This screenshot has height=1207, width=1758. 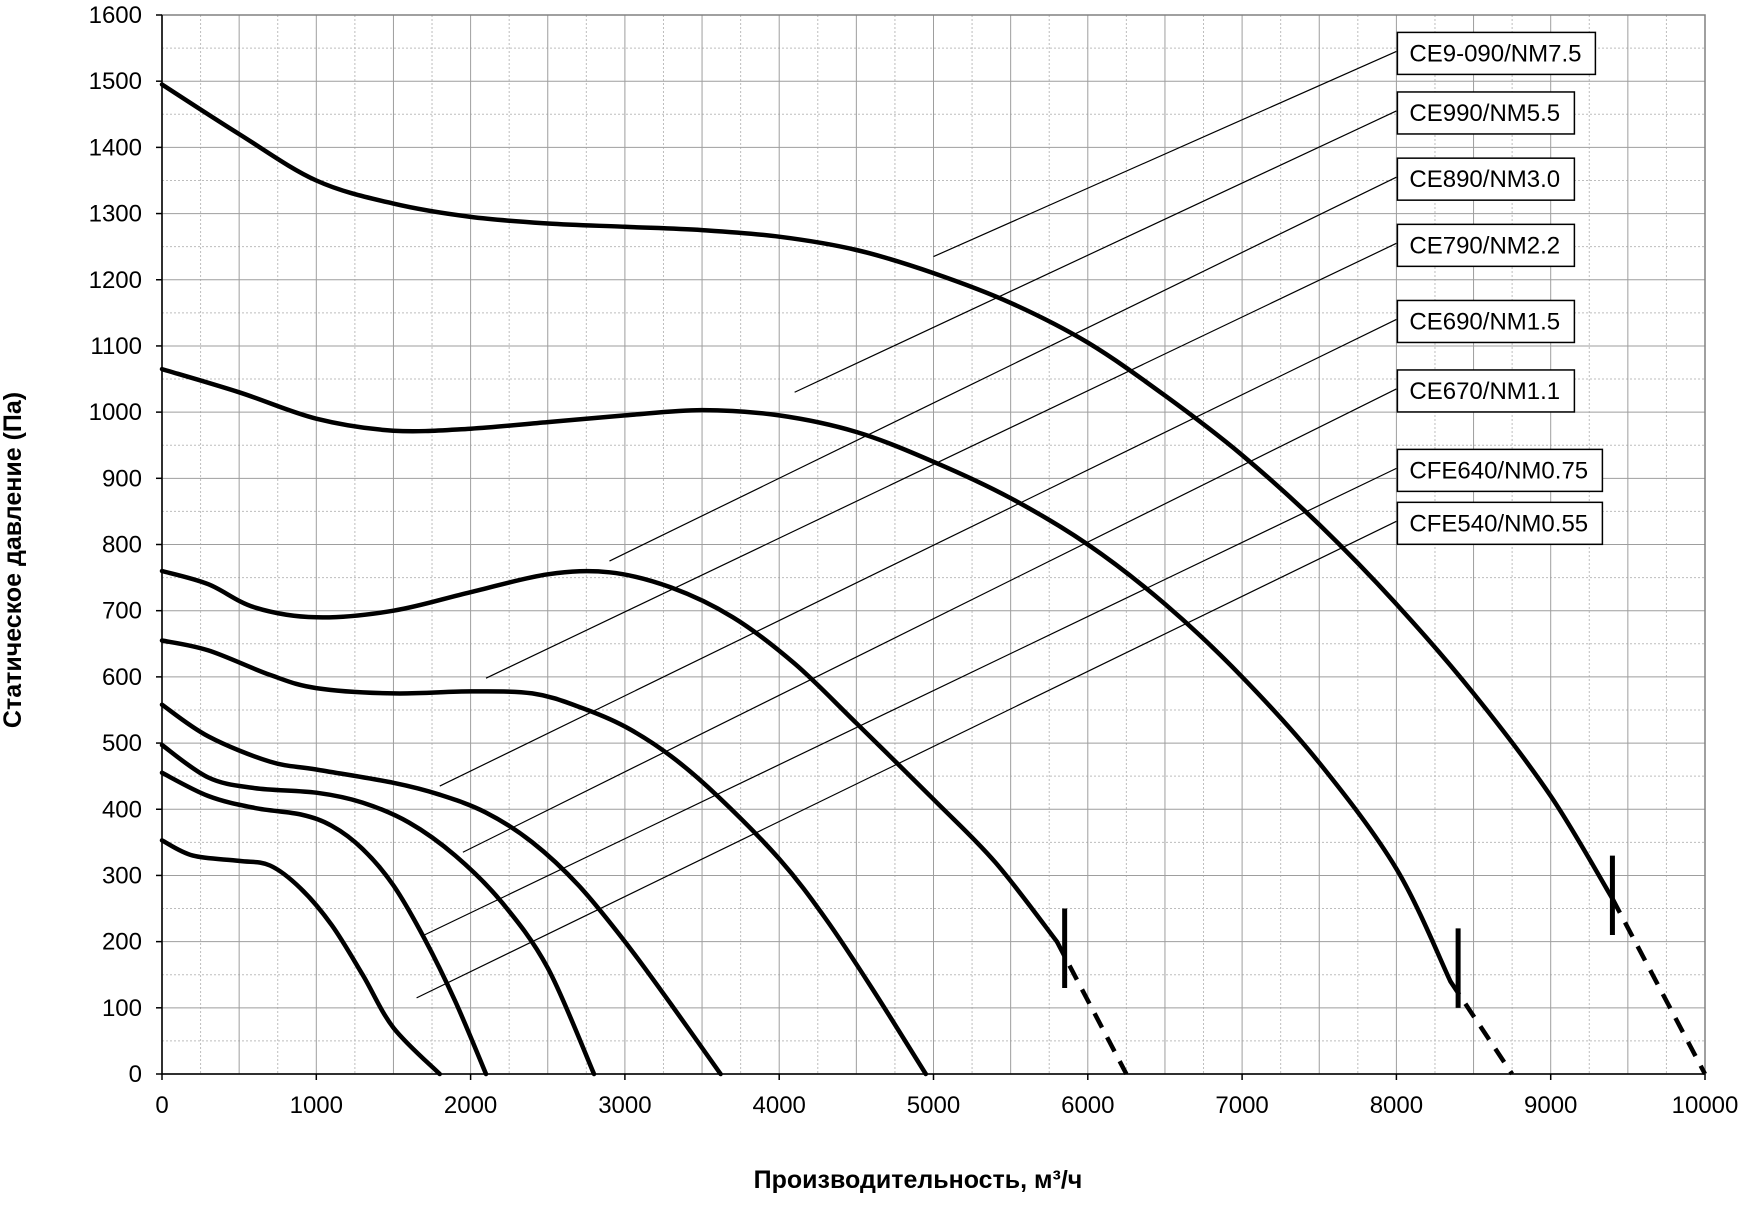 I want to click on y-tick-label: 400, so click(x=122, y=809).